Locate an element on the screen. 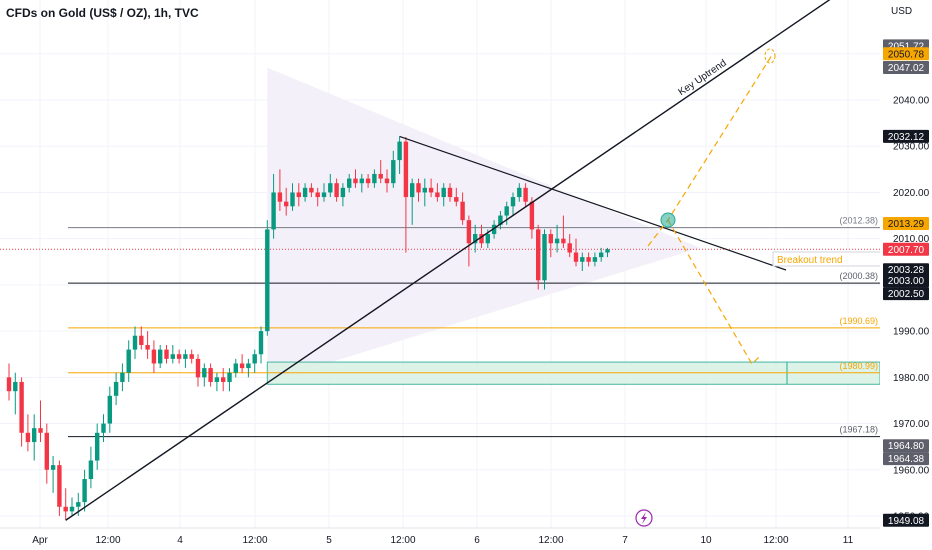 Image resolution: width=932 pixels, height=550 pixels. price-tag-value: 2003.00 is located at coordinates (906, 281).